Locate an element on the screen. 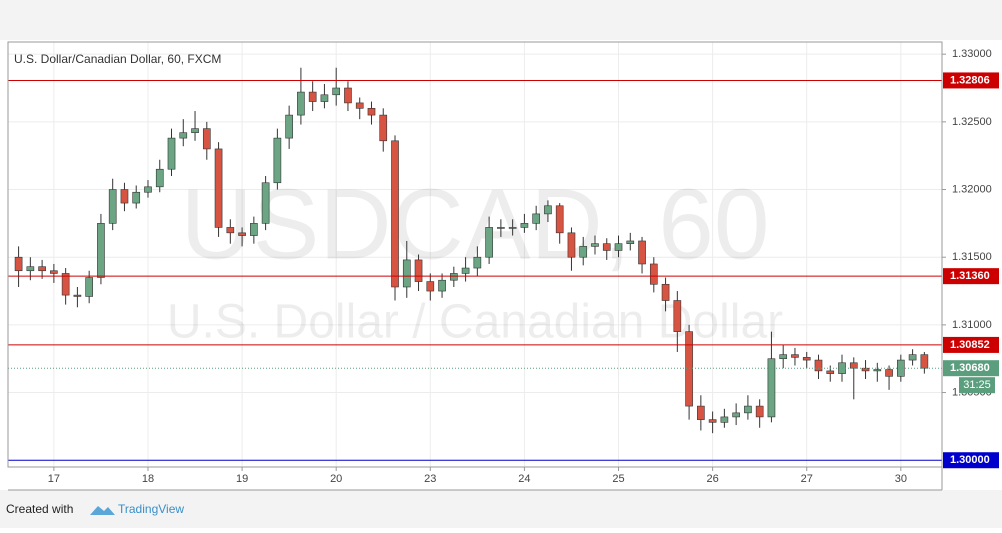 The height and width of the screenshot is (533, 1002). x-tick-label: 19 is located at coordinates (242, 479).